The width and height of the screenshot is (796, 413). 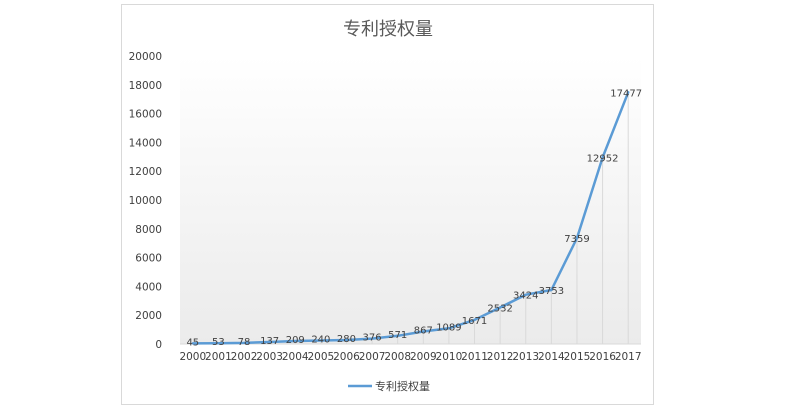 I want to click on x-tick-label: 2008, so click(x=397, y=357).